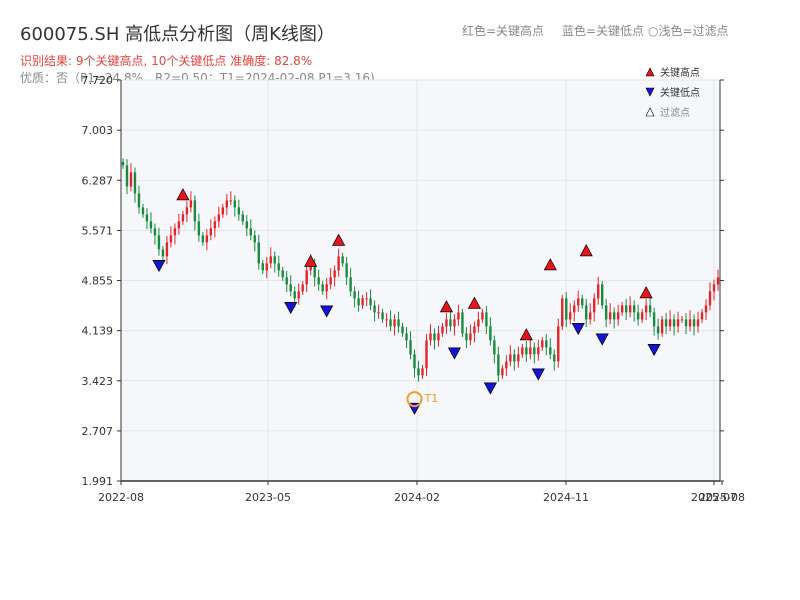  Describe the element at coordinates (650, 92) in the screenshot. I see `legend-low-icon` at that location.